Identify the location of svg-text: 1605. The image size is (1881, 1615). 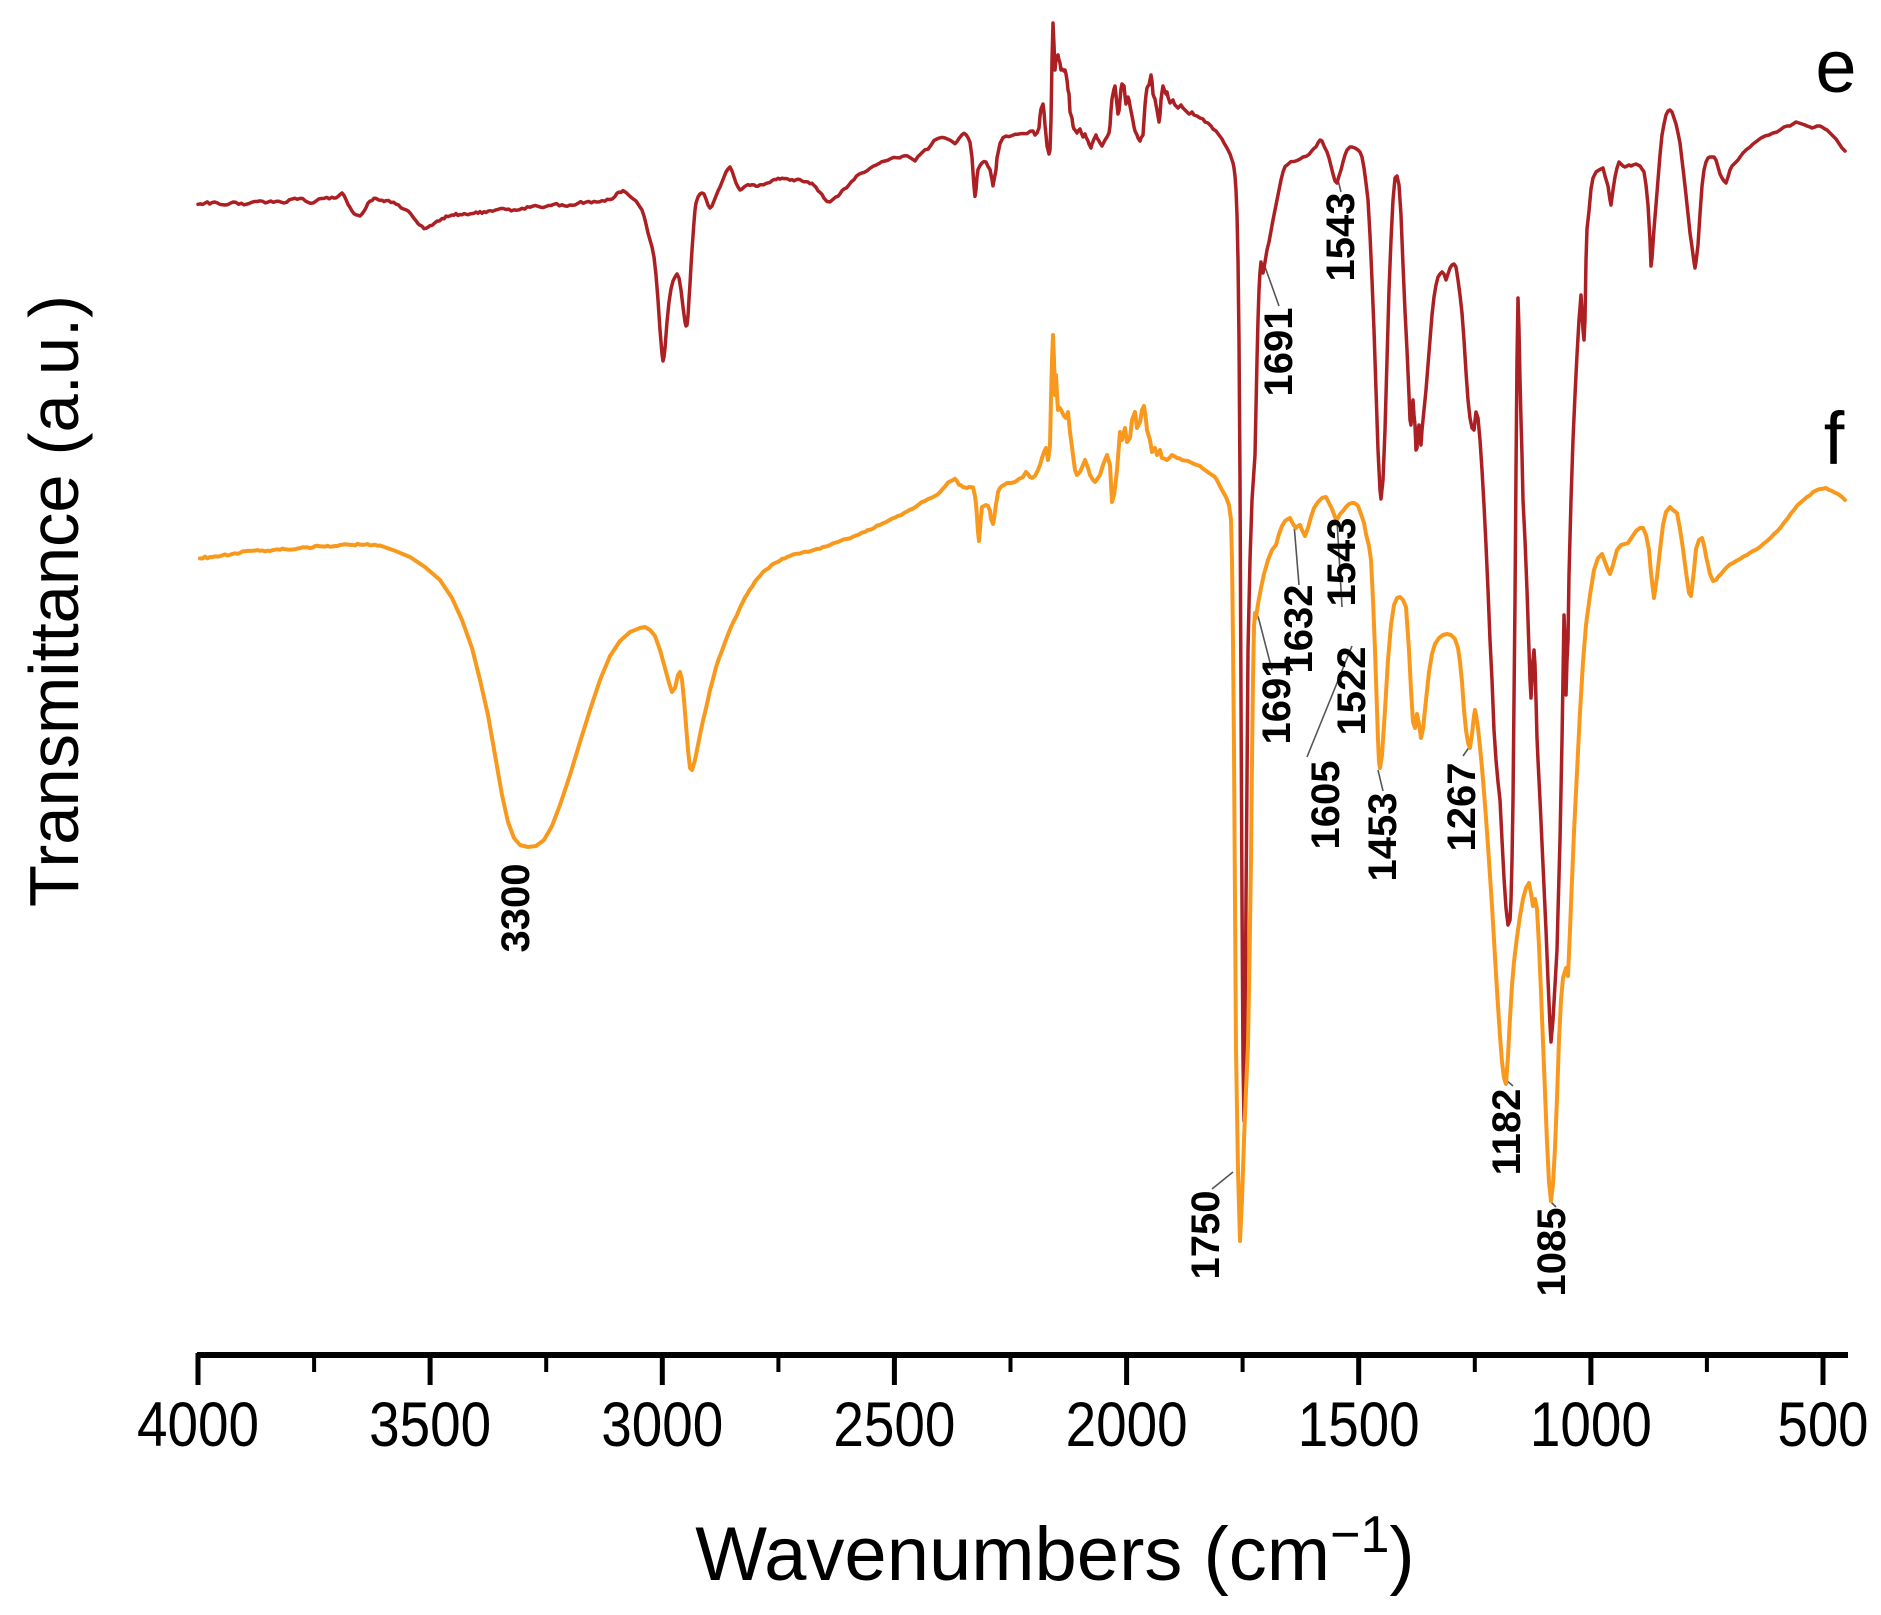
(1326, 805).